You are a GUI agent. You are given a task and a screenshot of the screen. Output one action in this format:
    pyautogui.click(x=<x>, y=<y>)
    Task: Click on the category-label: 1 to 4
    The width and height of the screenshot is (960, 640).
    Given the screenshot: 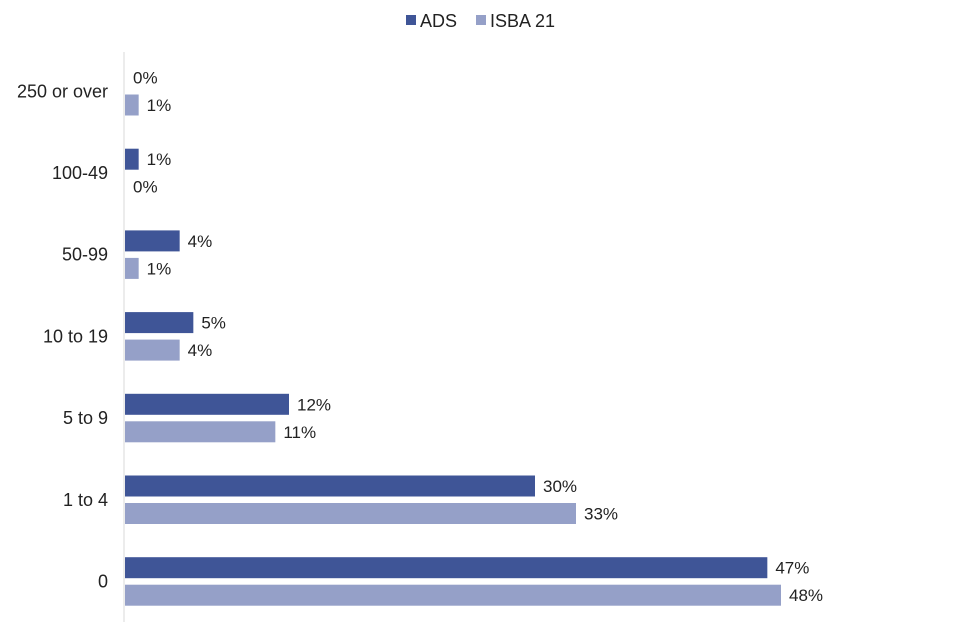 What is the action you would take?
    pyautogui.click(x=85, y=500)
    